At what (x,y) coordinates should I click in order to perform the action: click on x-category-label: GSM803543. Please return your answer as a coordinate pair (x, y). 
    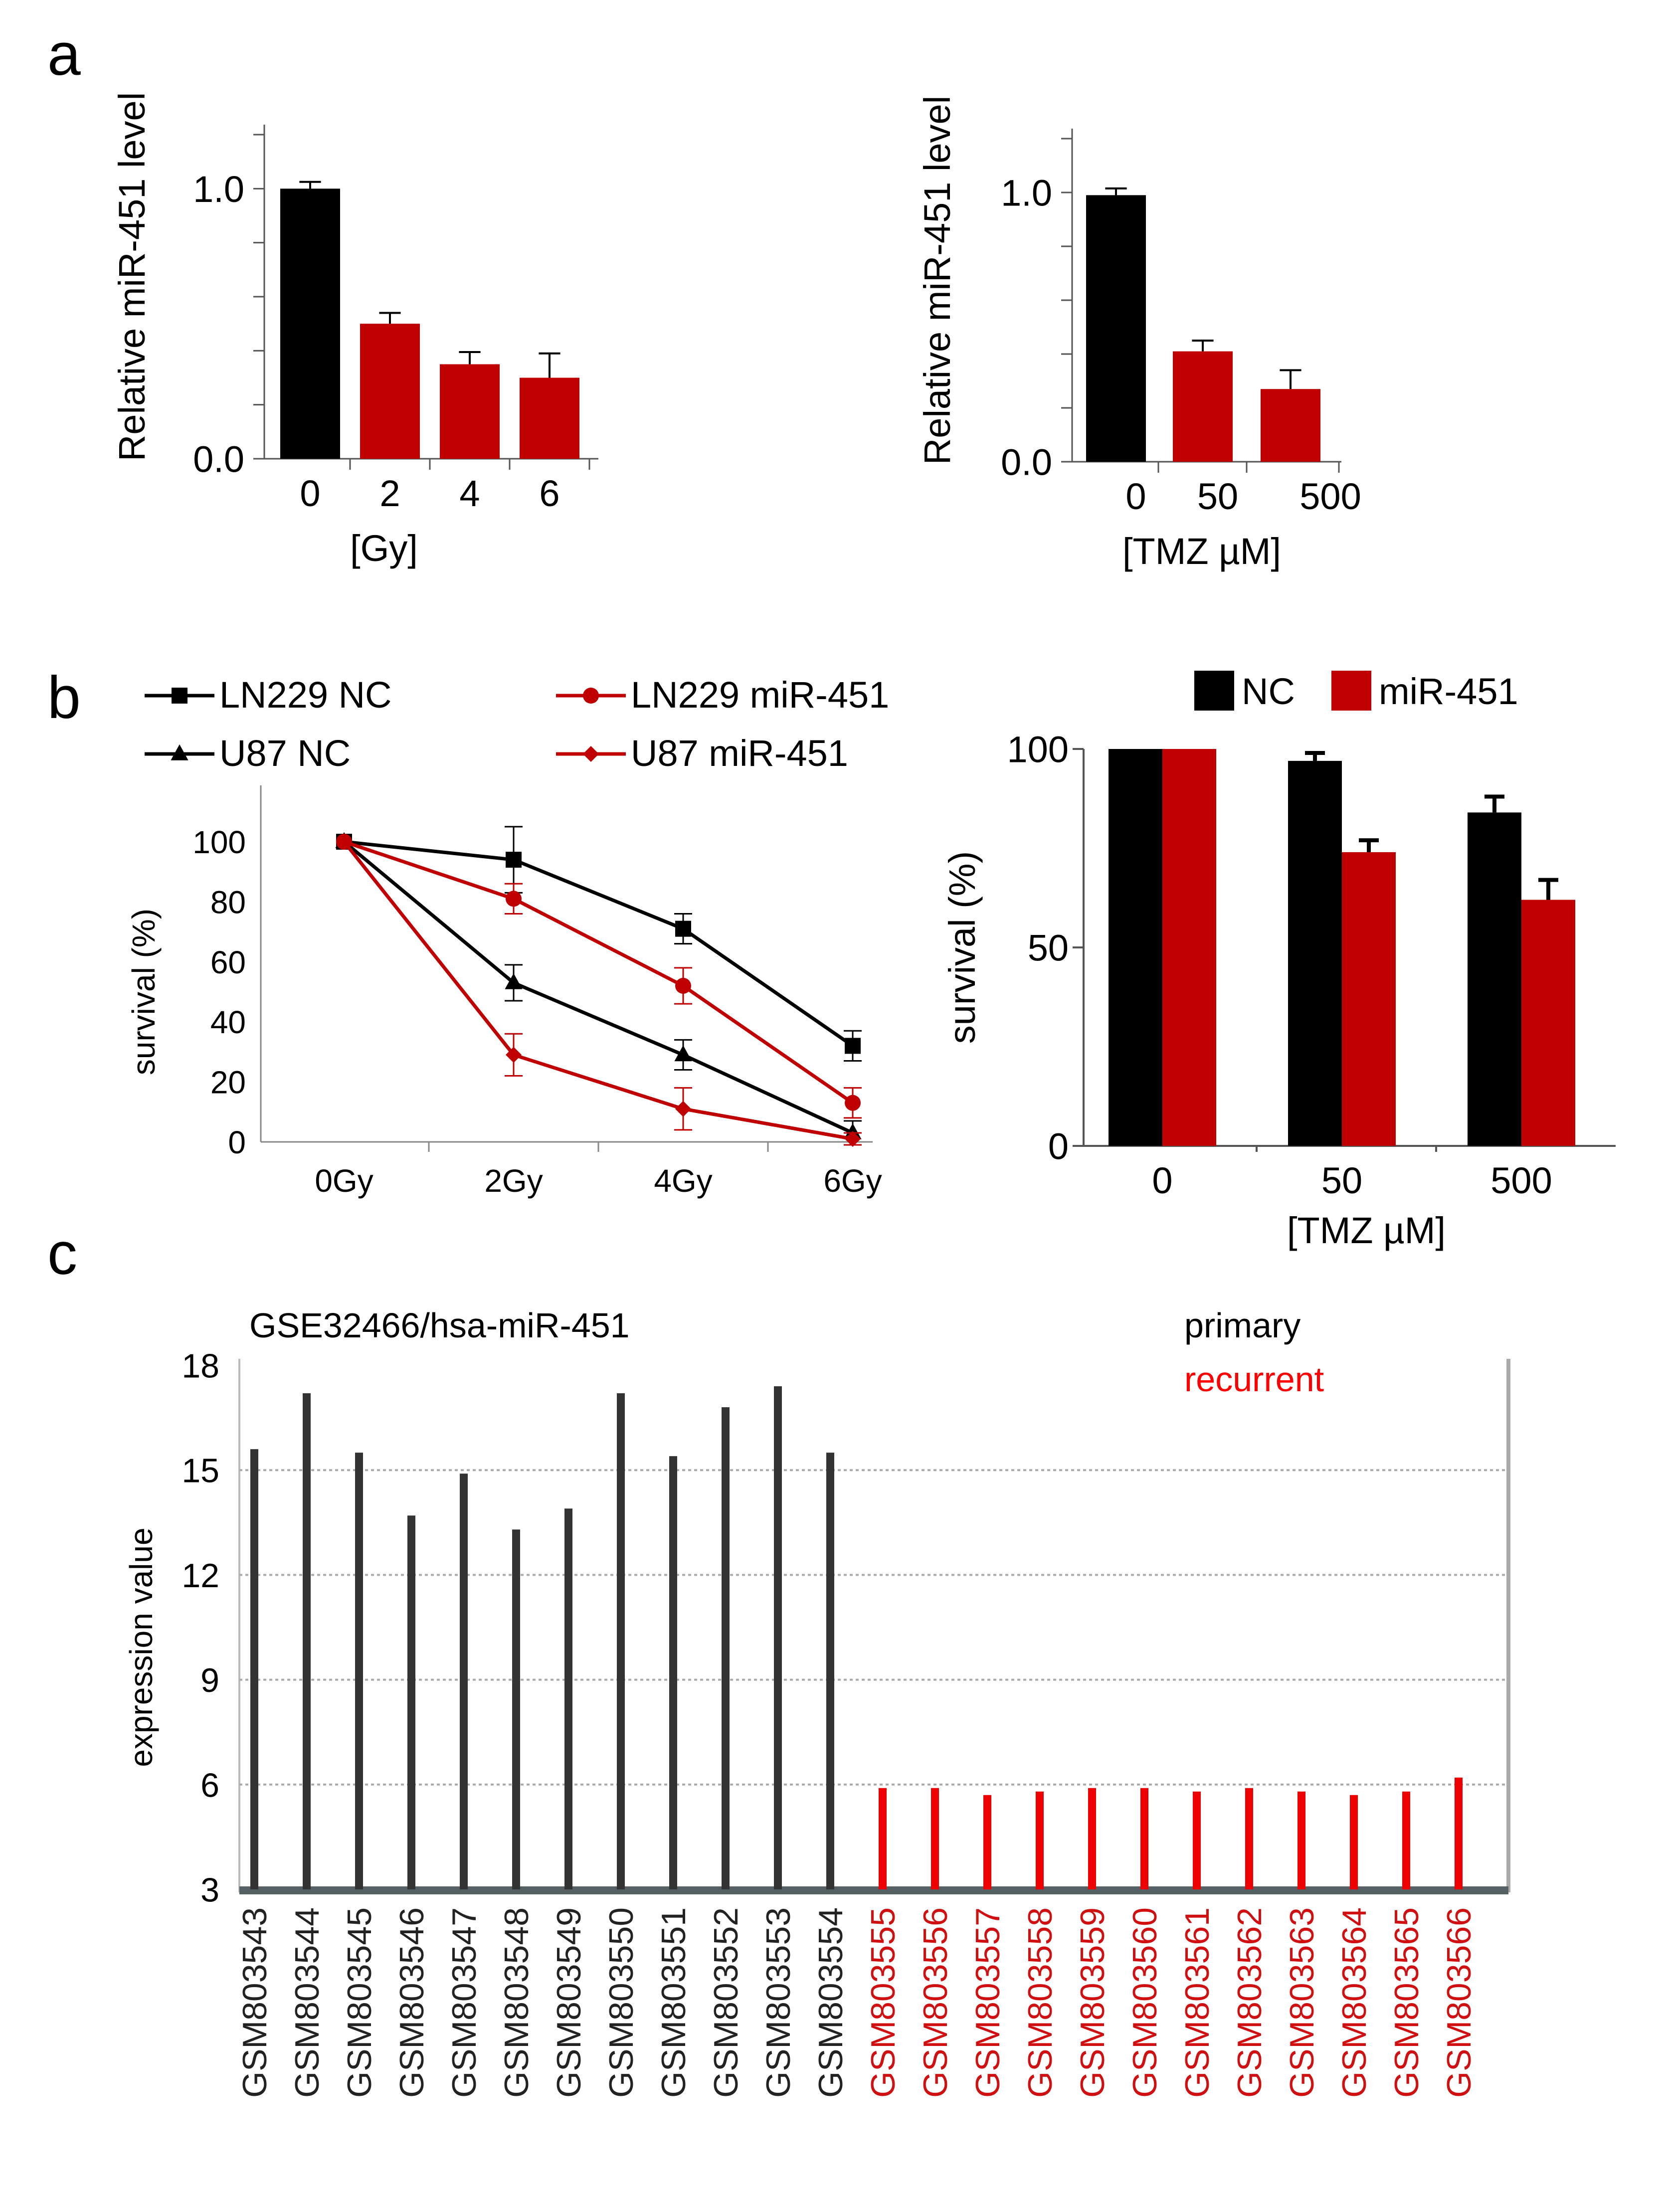
    Looking at the image, I should click on (255, 2002).